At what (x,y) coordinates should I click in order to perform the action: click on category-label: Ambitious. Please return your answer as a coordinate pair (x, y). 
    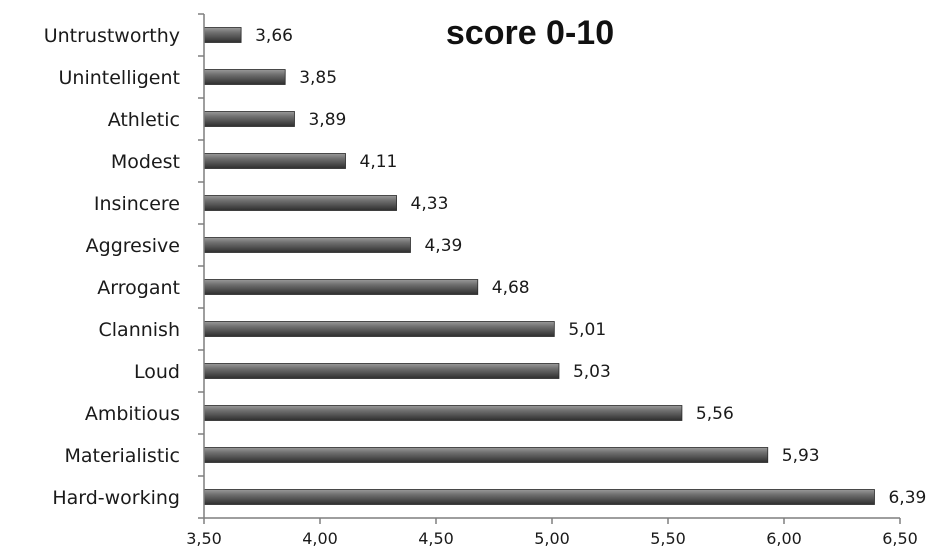
    Looking at the image, I should click on (132, 414).